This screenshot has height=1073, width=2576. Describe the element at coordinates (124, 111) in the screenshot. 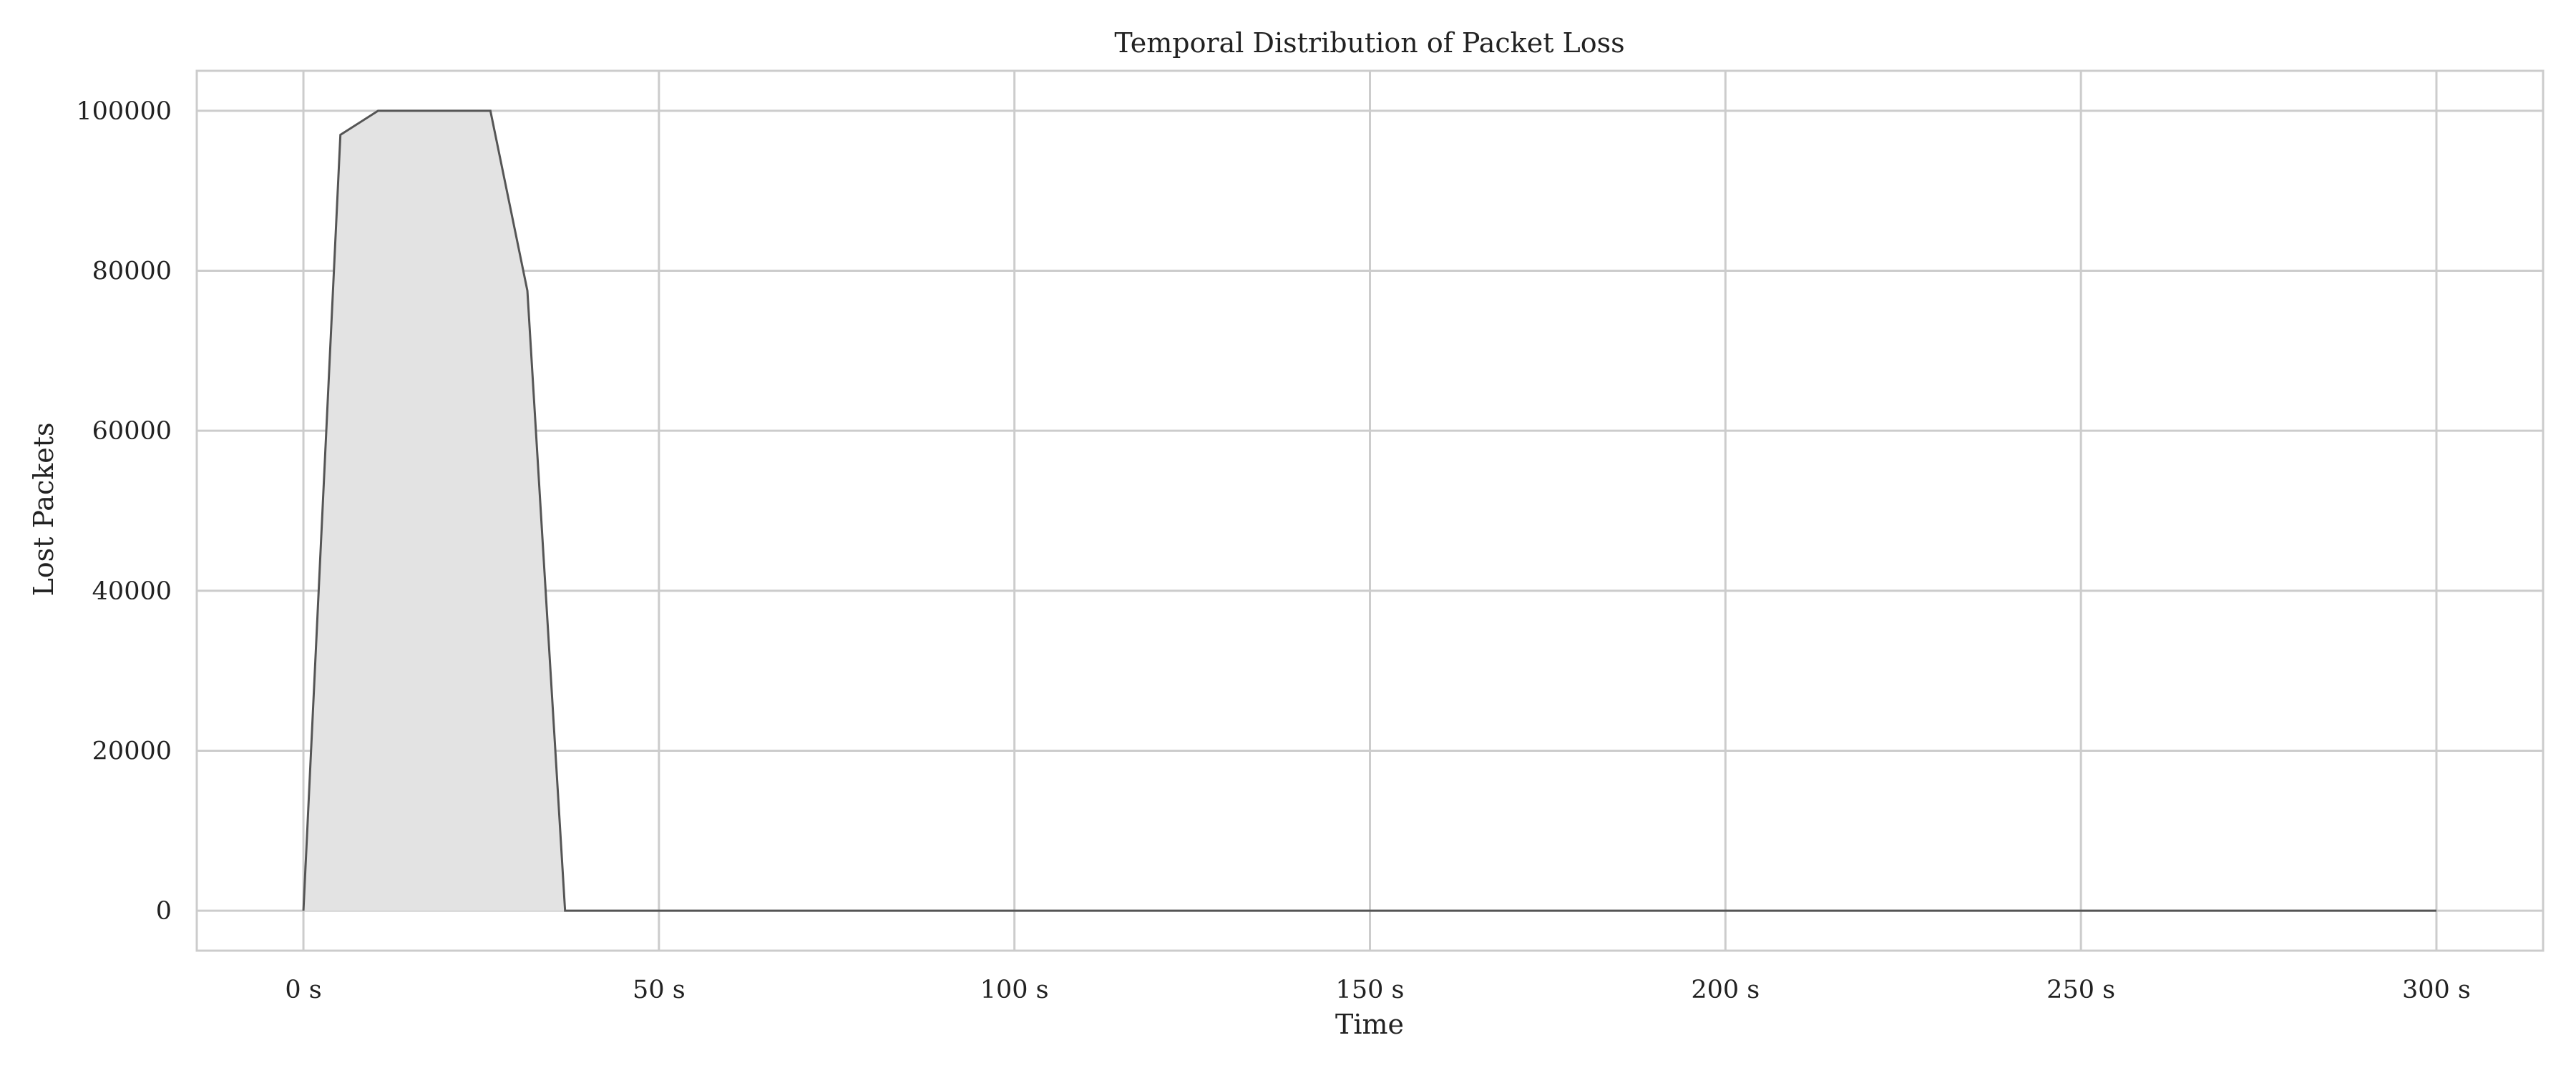

I see `y-tick-label: 100000` at that location.